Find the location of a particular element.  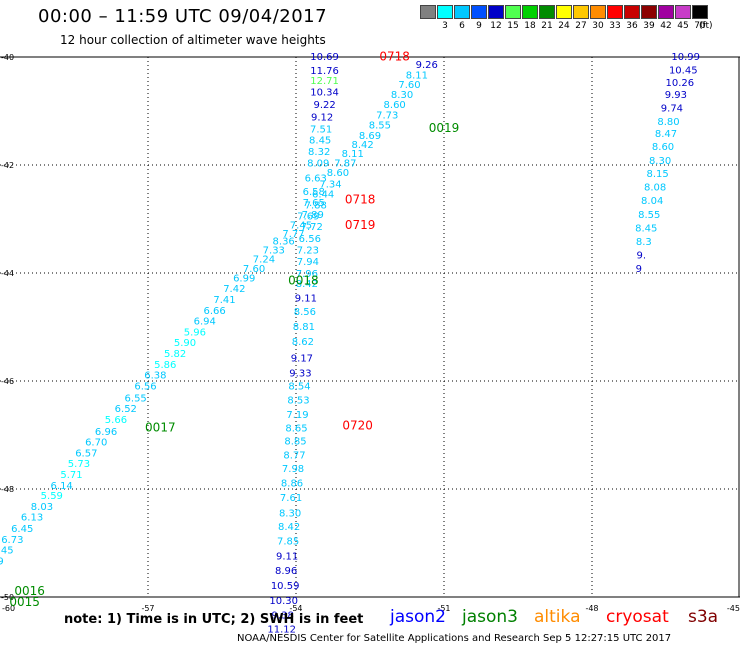

y-tick-label: -50 is located at coordinates (7, 597).